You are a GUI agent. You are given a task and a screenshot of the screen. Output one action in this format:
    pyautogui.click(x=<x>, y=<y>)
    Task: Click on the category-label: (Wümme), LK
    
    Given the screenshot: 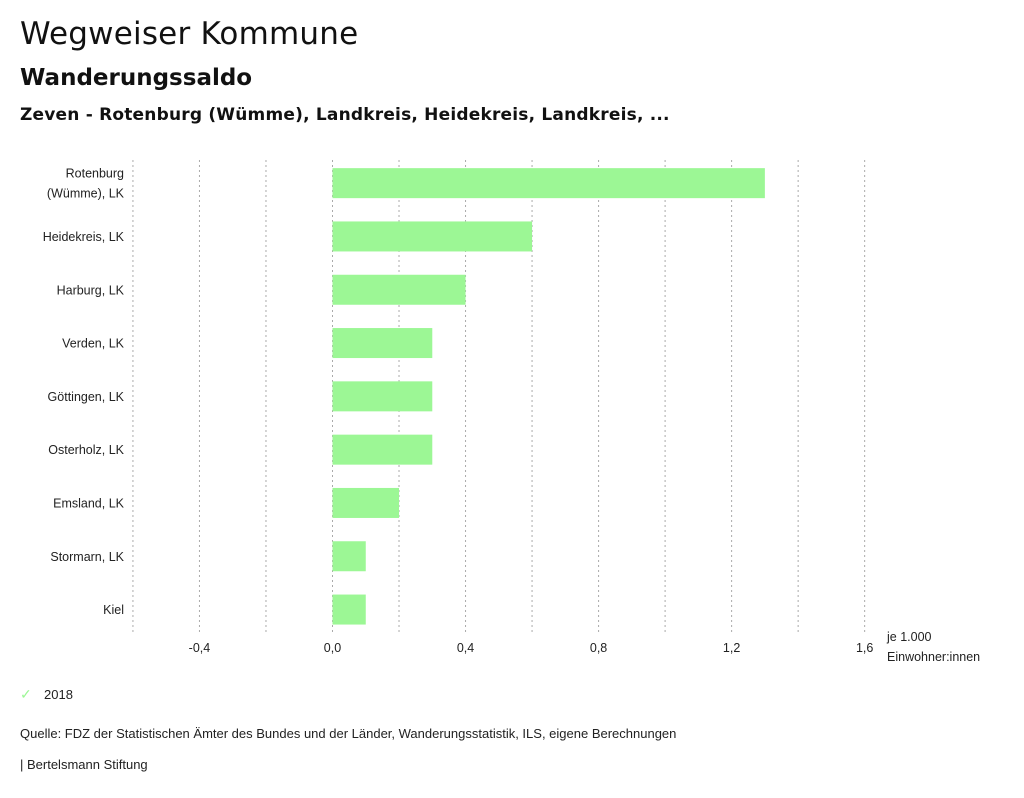 What is the action you would take?
    pyautogui.click(x=86, y=194)
    